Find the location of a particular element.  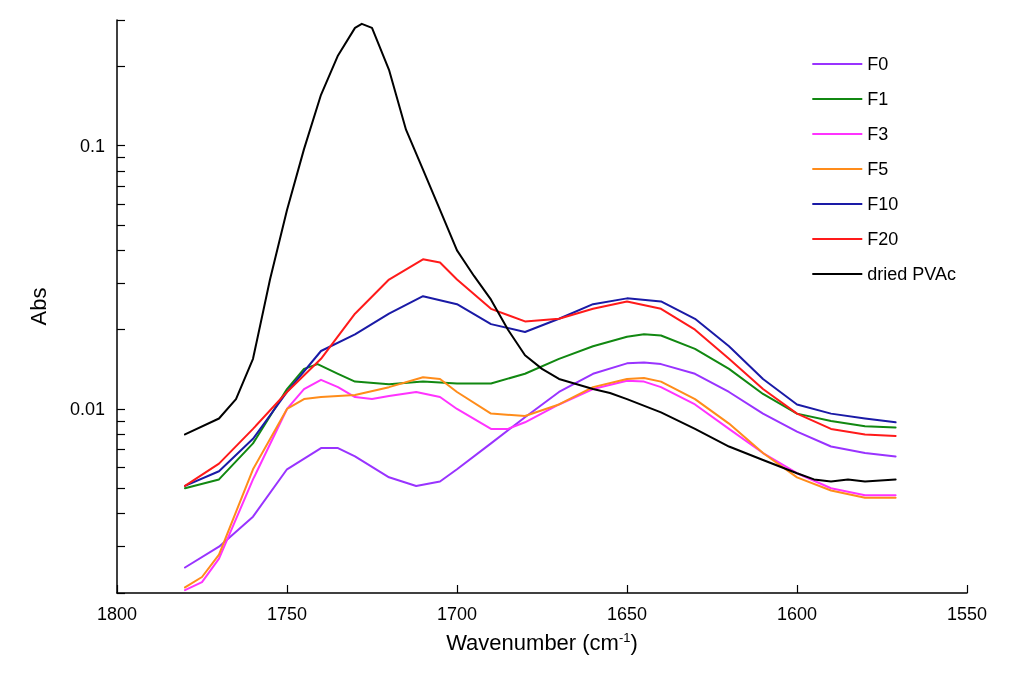

legend-label: F0 is located at coordinates (878, 64).